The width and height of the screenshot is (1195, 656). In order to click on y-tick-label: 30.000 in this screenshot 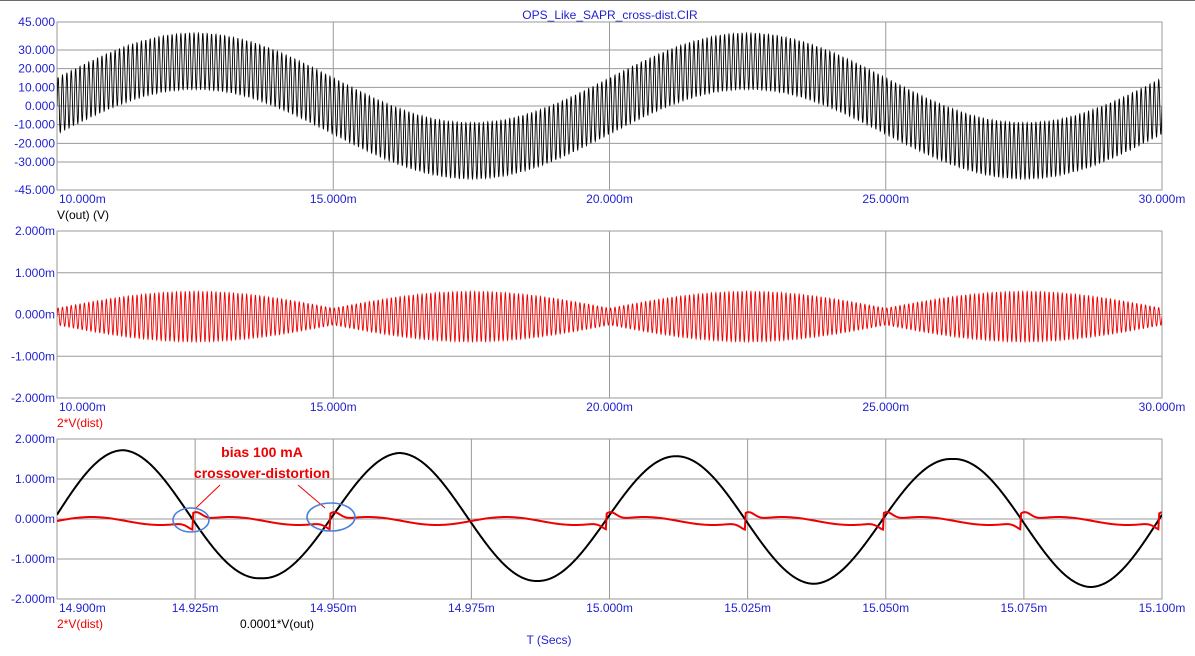, I will do `click(36, 50)`.